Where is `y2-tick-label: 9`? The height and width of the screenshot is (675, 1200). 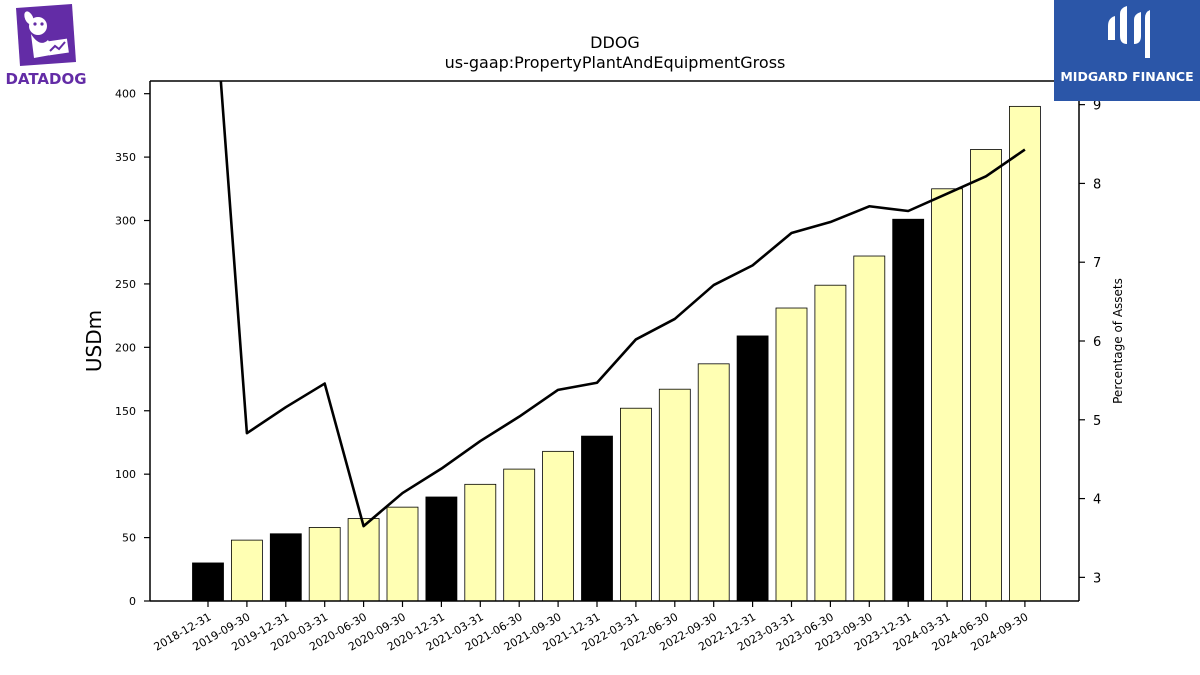 y2-tick-label: 9 is located at coordinates (1097, 106).